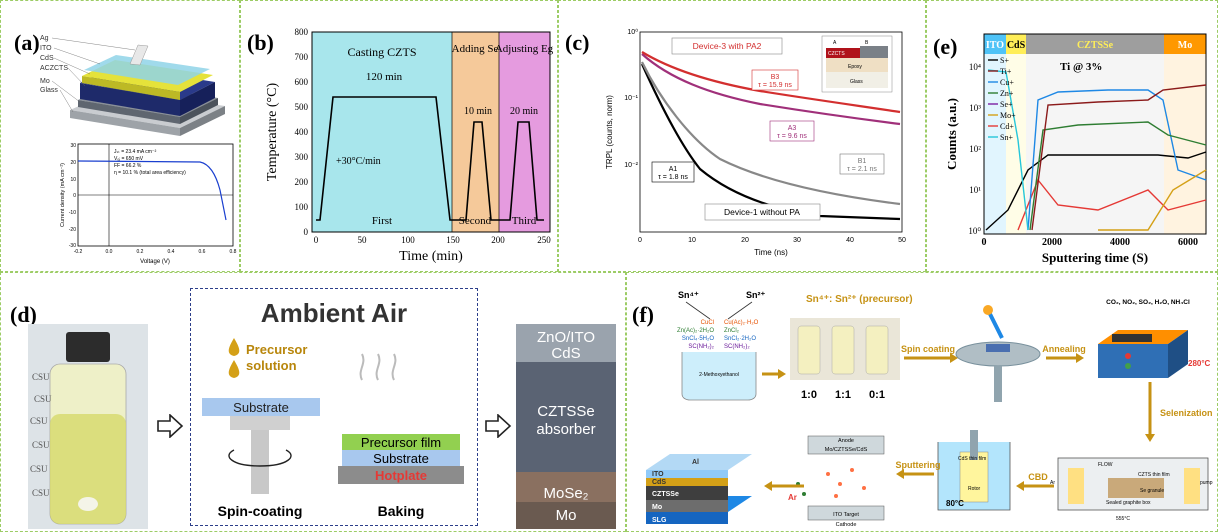 The height and width of the screenshot is (532, 1218). I want to click on jv-xtick: 0.2, so click(140, 252).